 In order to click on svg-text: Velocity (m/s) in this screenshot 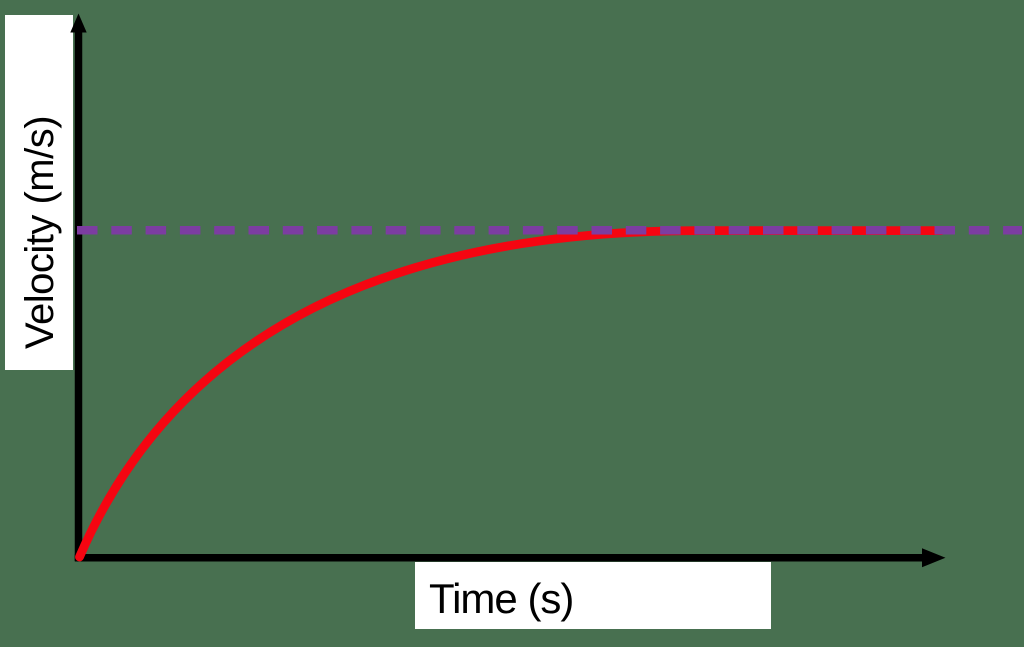, I will do `click(40, 232)`.